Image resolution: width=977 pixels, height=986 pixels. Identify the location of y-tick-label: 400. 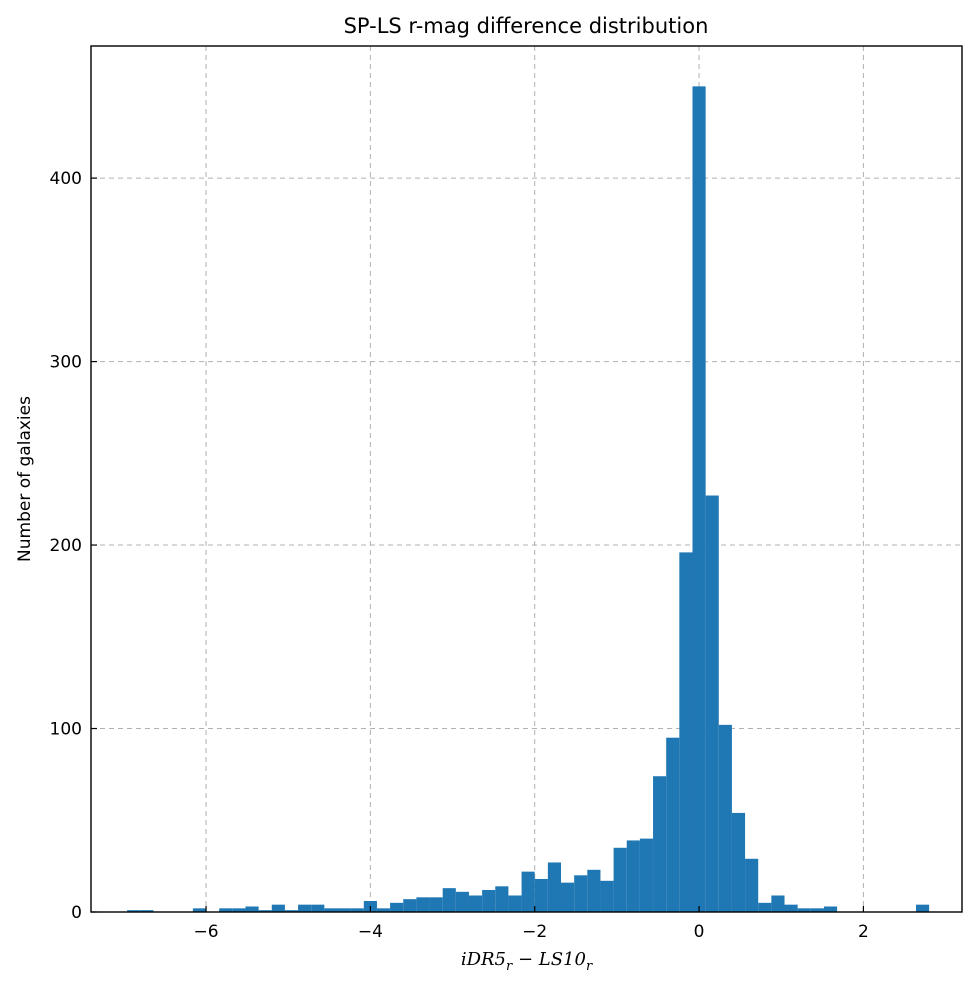
(66, 179).